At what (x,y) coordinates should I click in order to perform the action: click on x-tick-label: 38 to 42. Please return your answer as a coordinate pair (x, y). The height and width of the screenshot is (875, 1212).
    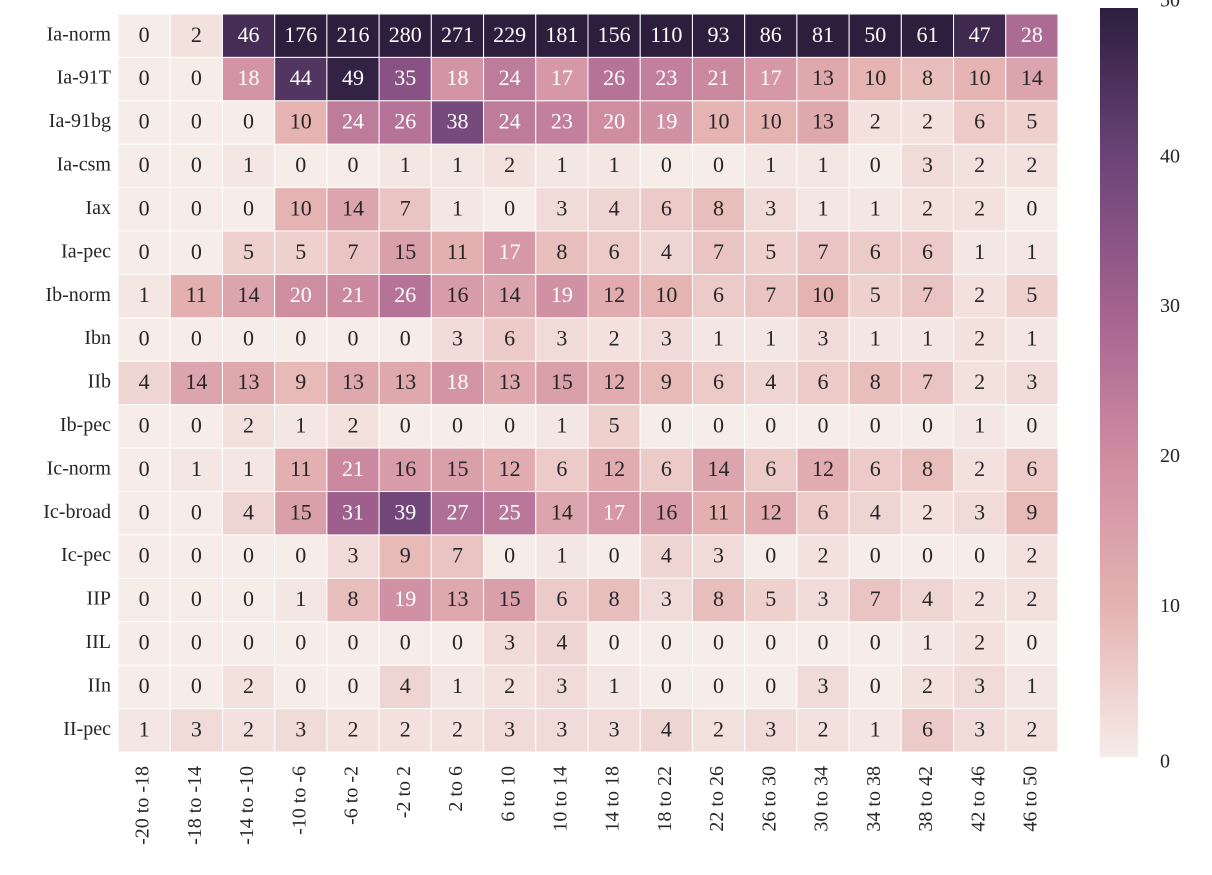
    Looking at the image, I should click on (926, 799).